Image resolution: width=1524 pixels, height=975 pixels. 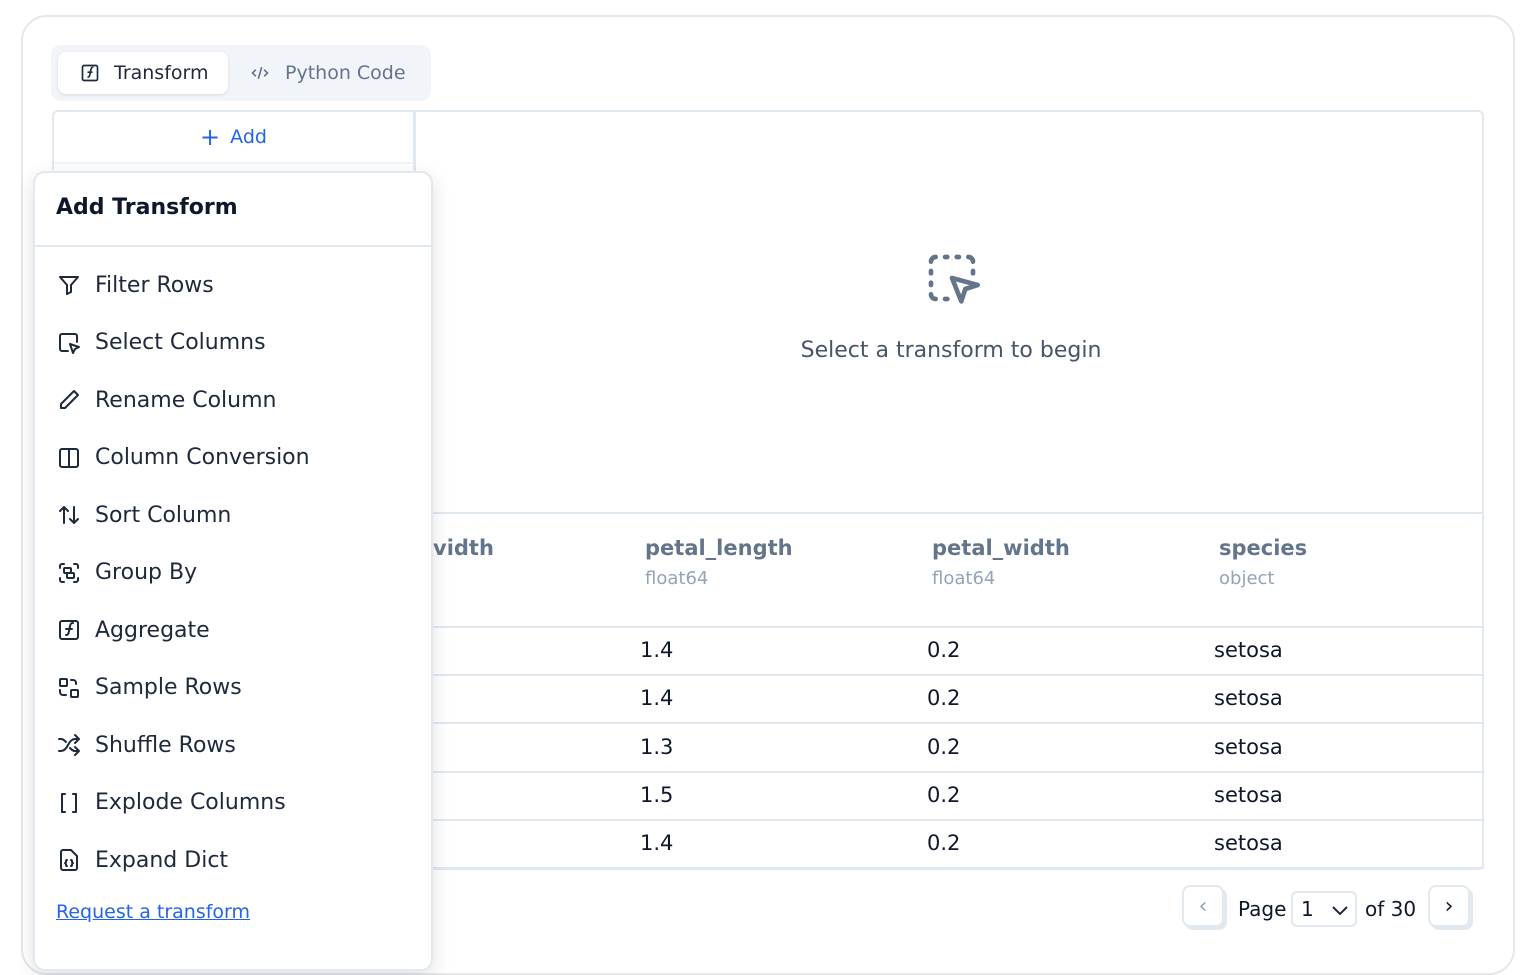 I want to click on column-name: vidth, so click(x=463, y=548).